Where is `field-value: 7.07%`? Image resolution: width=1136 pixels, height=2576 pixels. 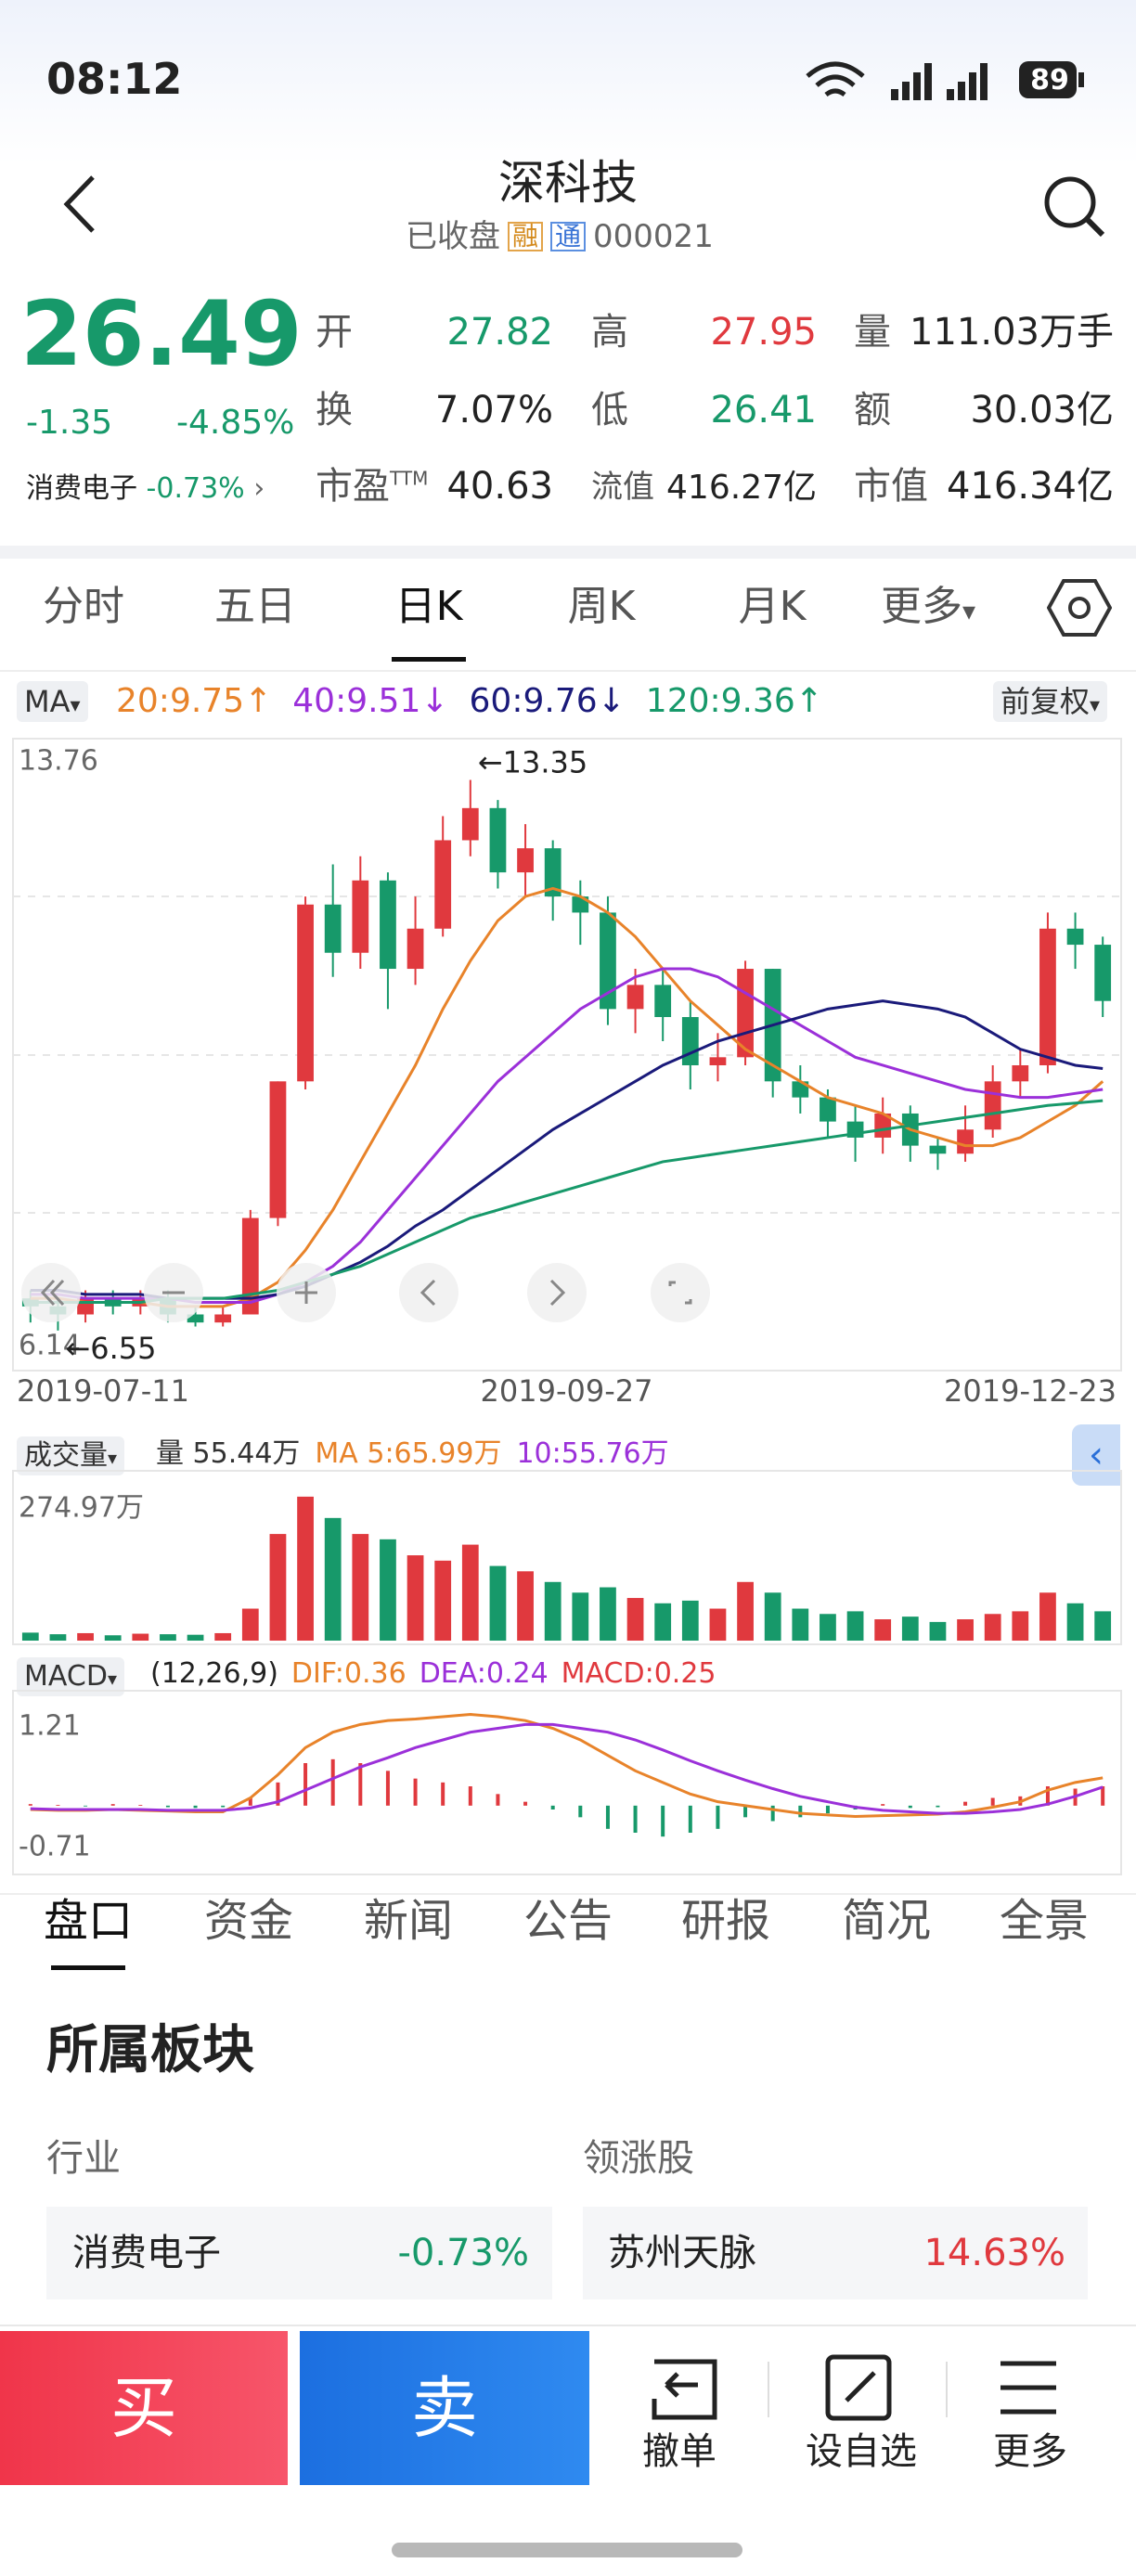
field-value: 7.07% is located at coordinates (493, 410).